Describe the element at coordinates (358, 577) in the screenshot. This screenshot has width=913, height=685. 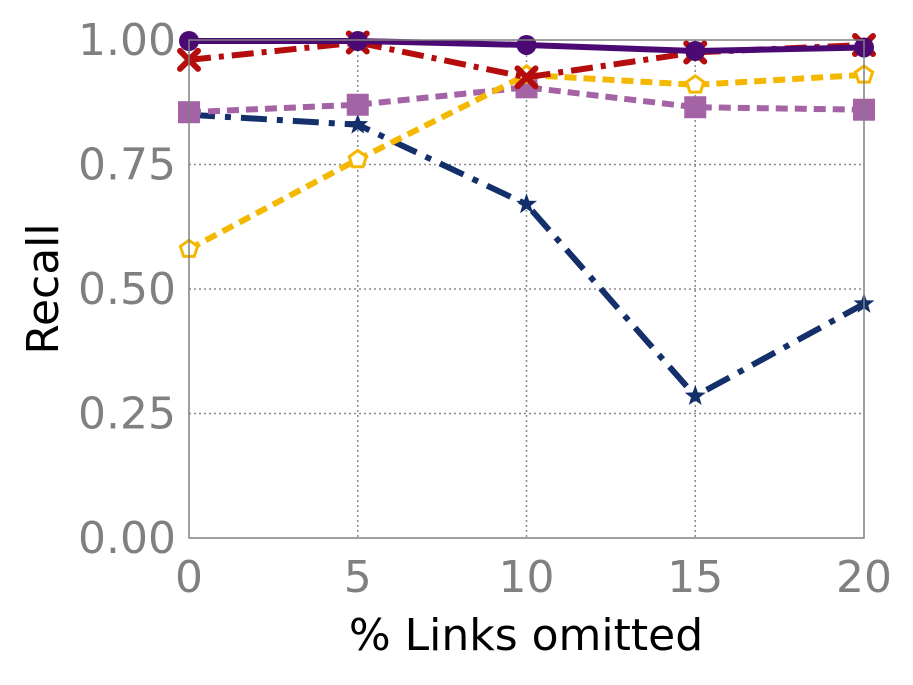
I see `x-tick-label: 5` at that location.